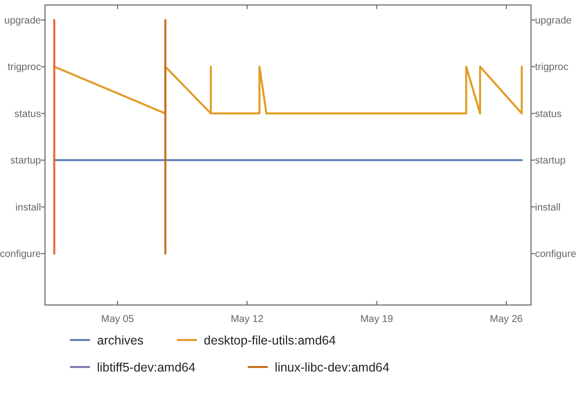 The image size is (576, 408). I want to click on legend-label: linux-libc-dev:amd64, so click(332, 367).